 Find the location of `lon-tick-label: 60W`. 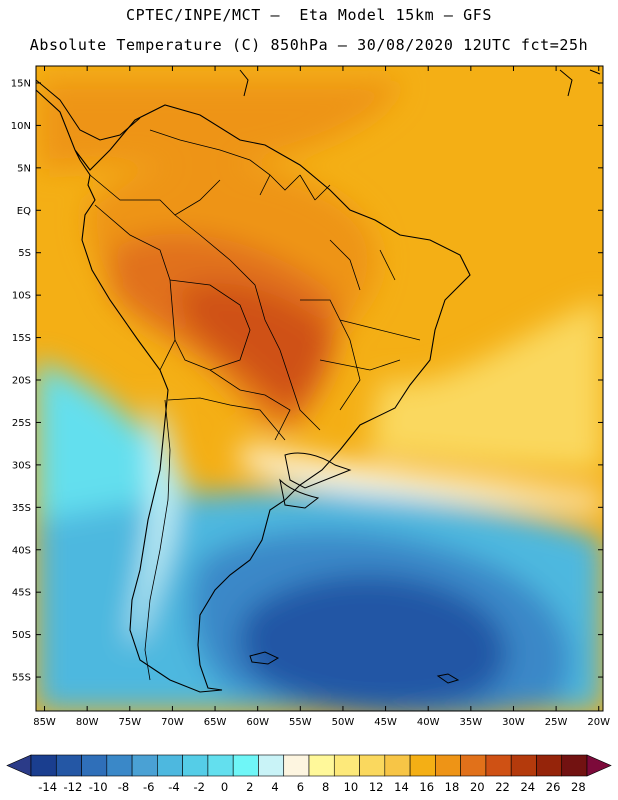

lon-tick-label: 60W is located at coordinates (257, 722).